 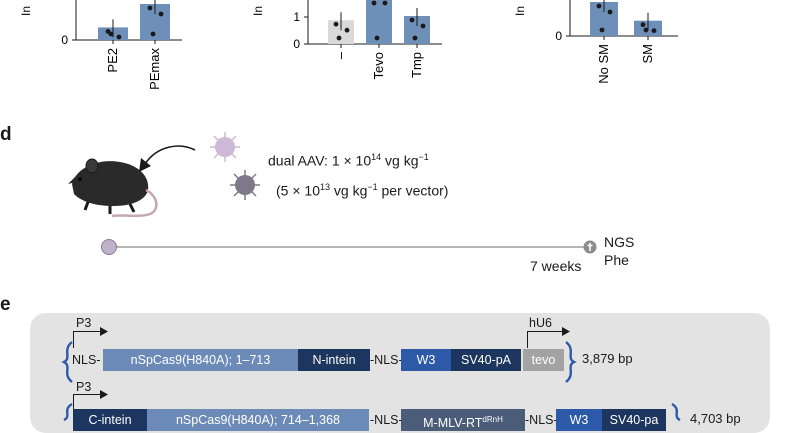 I want to click on row2-sv40pa-segment: SV40-pa, so click(x=634, y=420).